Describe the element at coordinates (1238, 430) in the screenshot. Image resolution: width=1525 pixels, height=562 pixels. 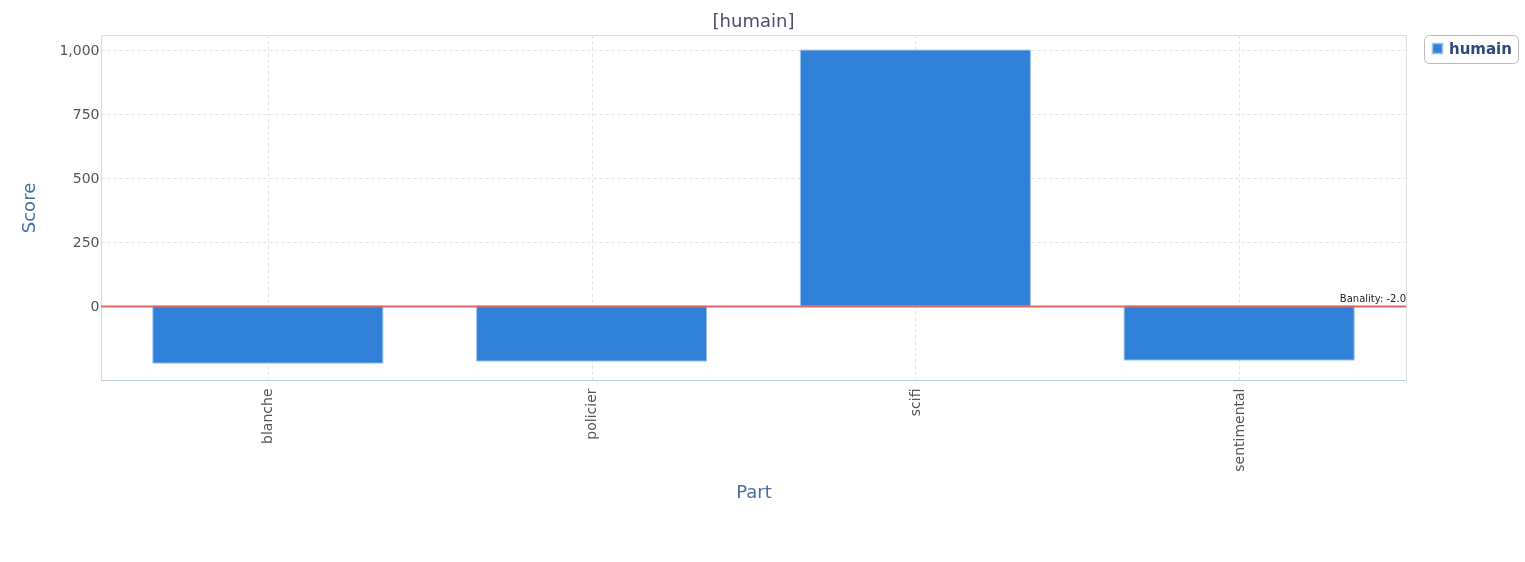
I see `x-tick-label: sentimental` at that location.